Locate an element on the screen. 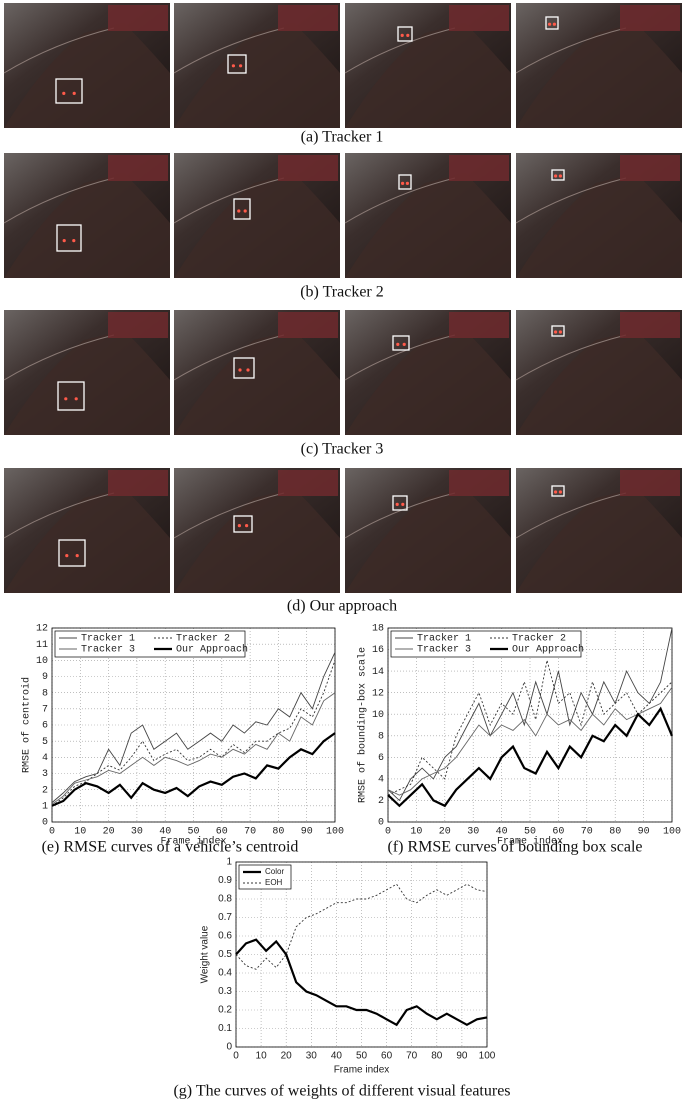 This screenshot has height=1106, width=685. y-tick-label: 12 is located at coordinates (378, 693).